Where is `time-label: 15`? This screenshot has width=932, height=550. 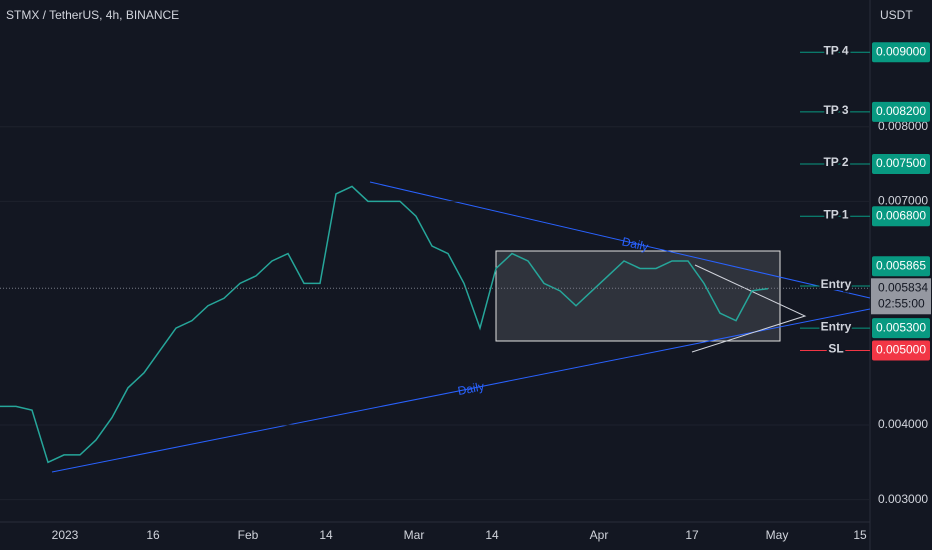 time-label: 15 is located at coordinates (860, 535).